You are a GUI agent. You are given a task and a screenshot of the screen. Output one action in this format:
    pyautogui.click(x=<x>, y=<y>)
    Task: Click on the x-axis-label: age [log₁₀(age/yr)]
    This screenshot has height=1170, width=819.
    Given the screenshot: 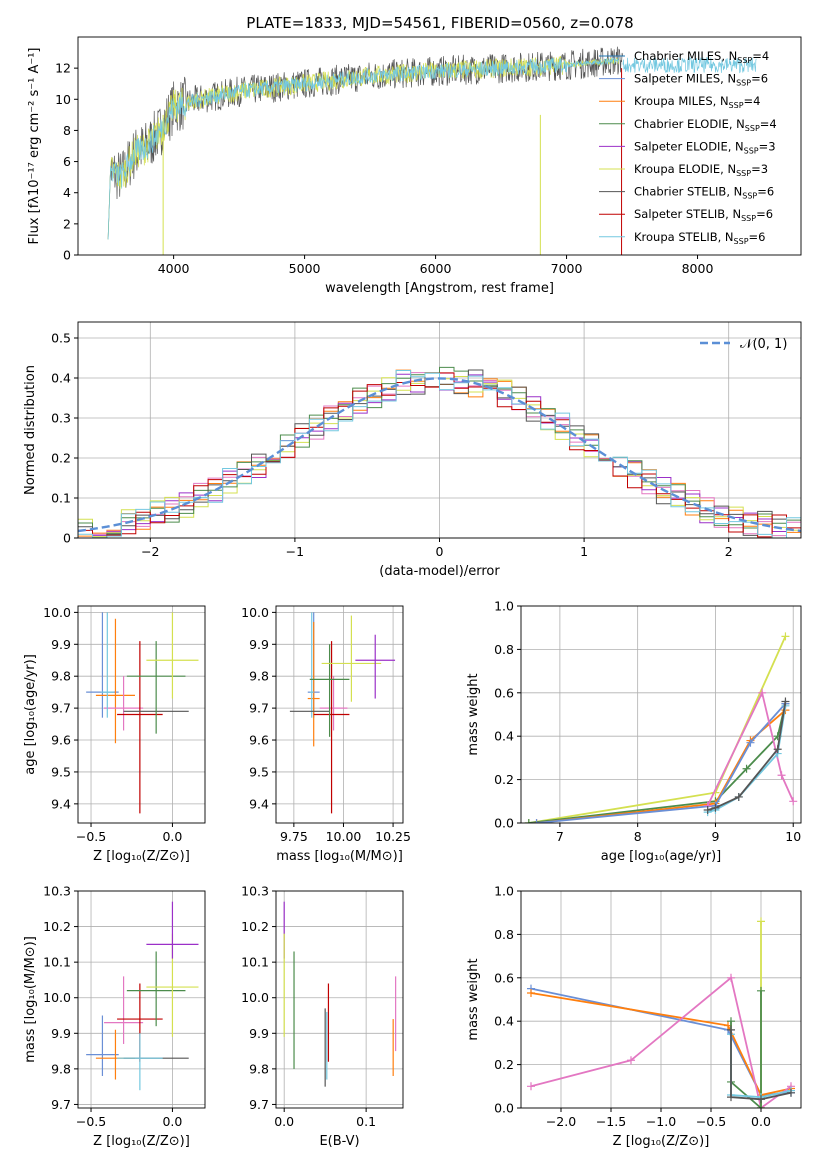 What is the action you would take?
    pyautogui.click(x=661, y=856)
    